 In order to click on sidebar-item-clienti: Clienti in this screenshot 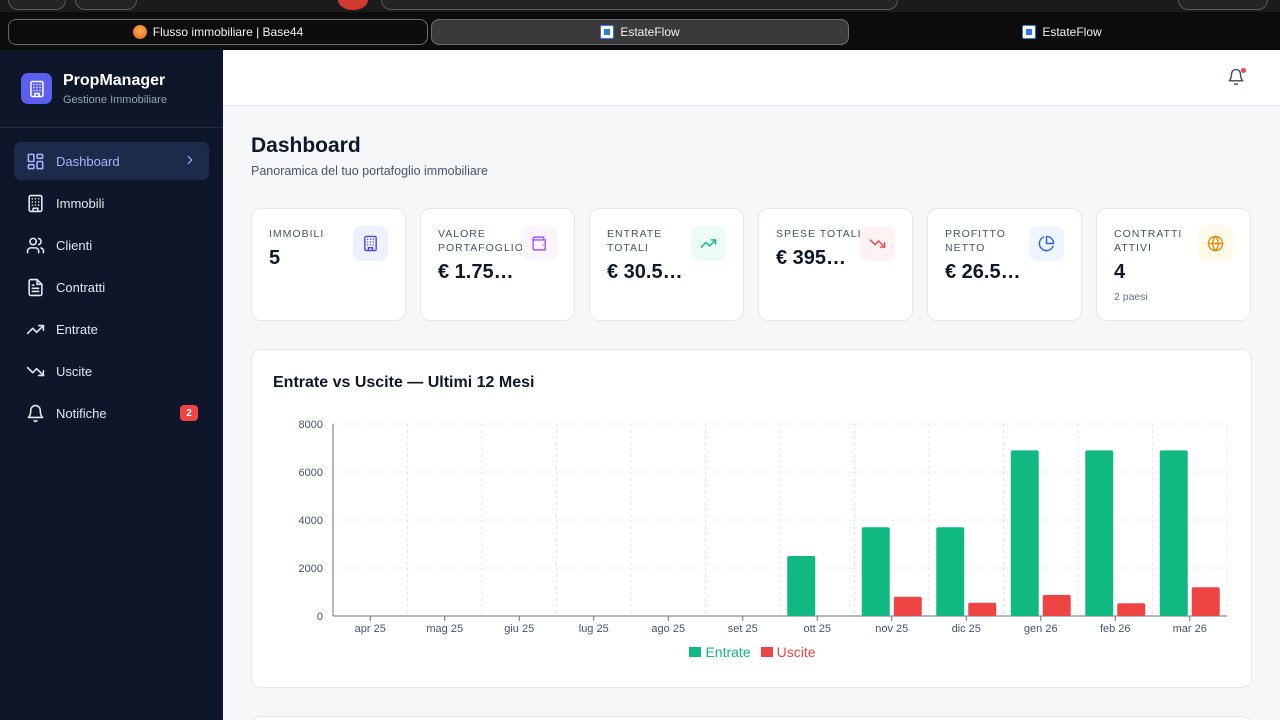, I will do `click(111, 245)`.